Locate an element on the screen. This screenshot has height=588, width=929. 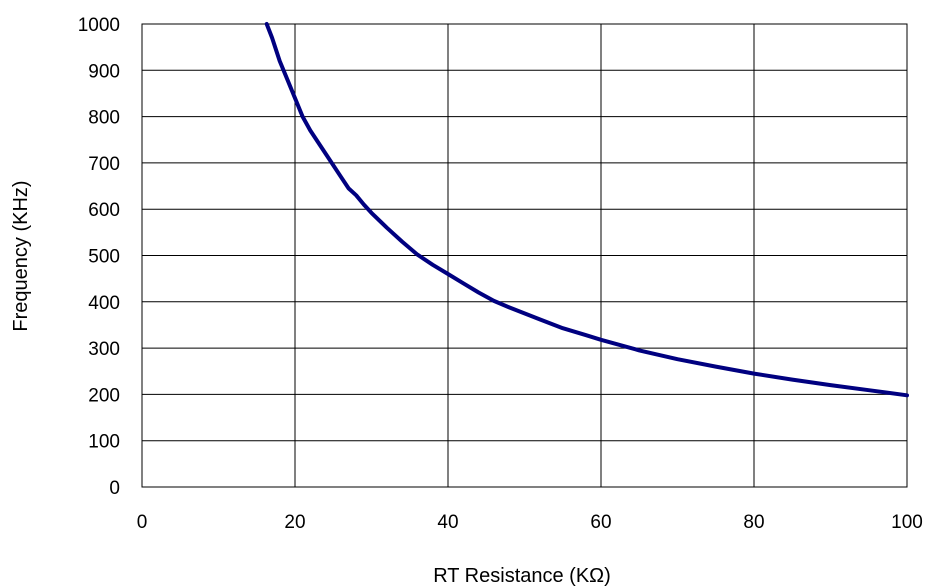
x-tick-label: 80 is located at coordinates (753, 522).